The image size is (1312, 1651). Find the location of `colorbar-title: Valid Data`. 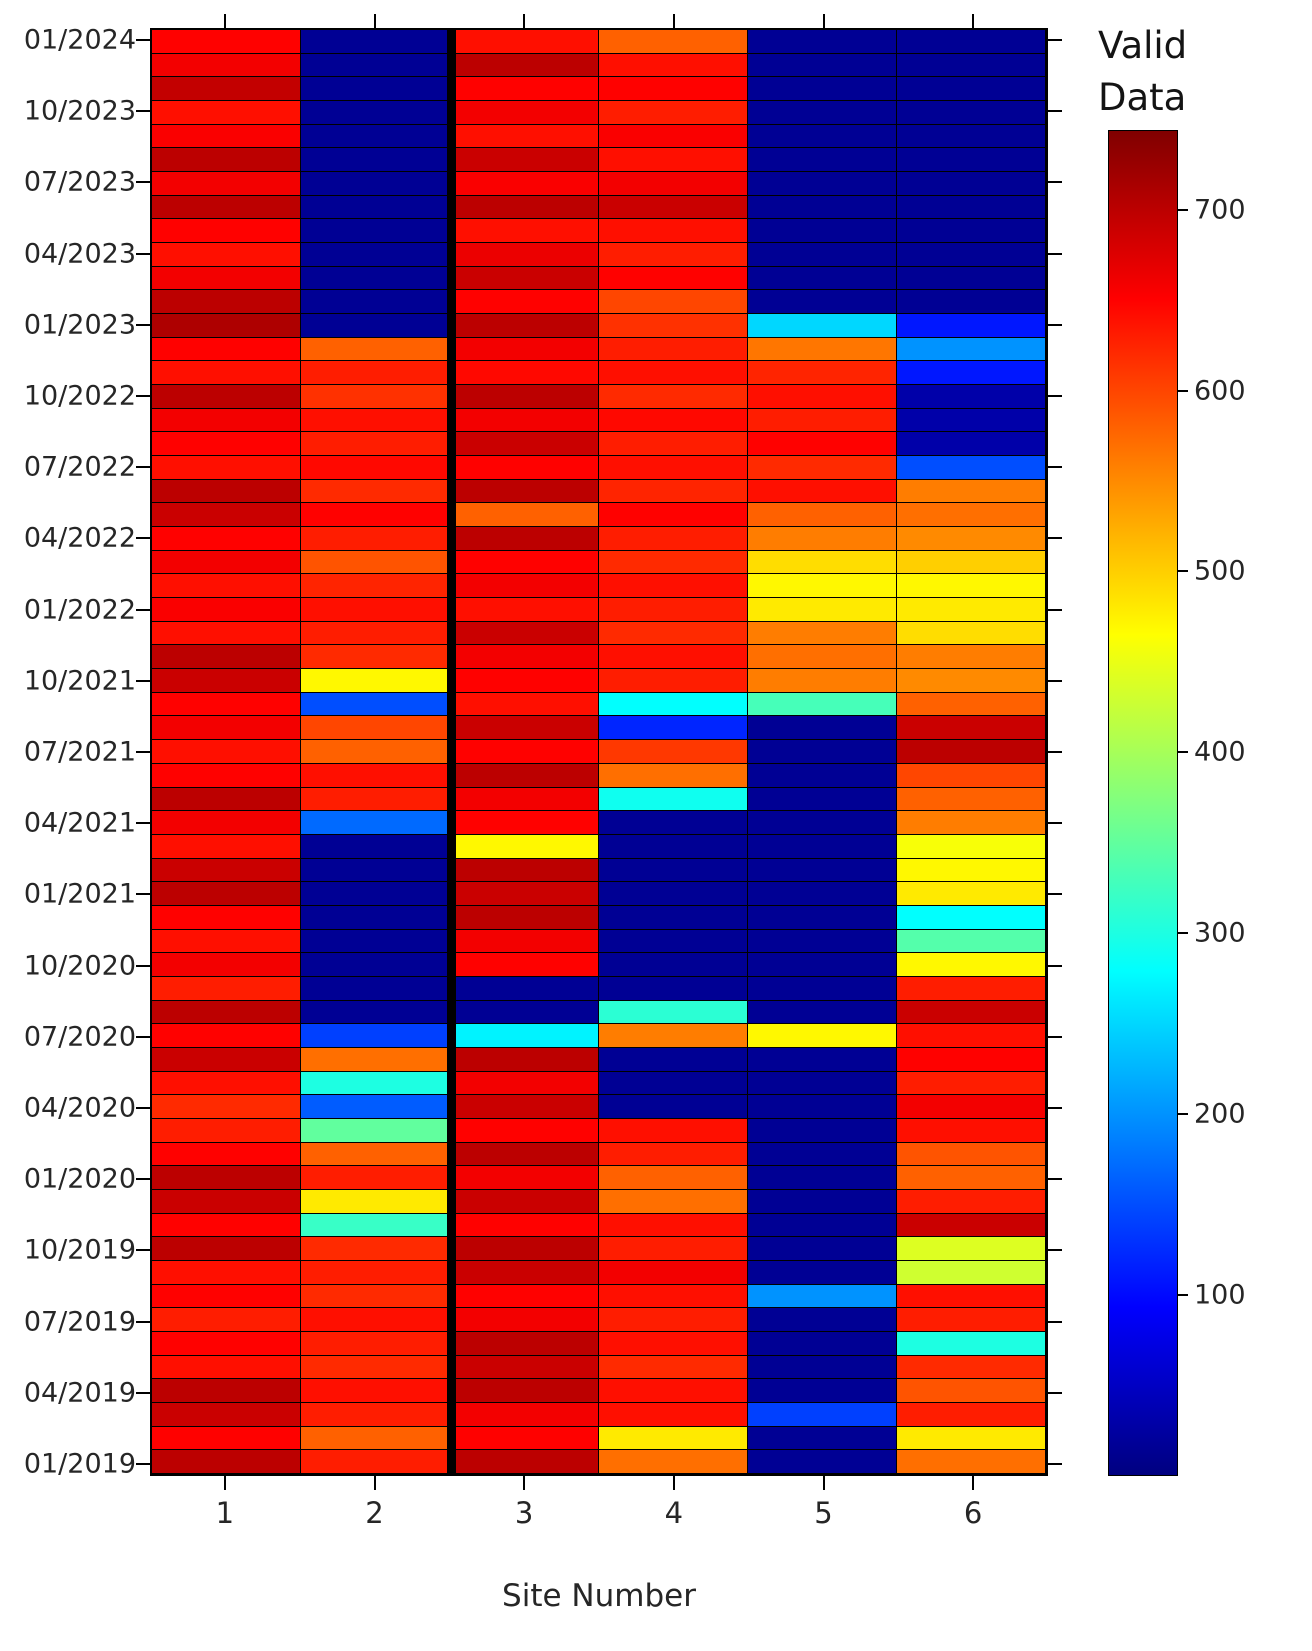

colorbar-title: Valid Data is located at coordinates (1142, 72).